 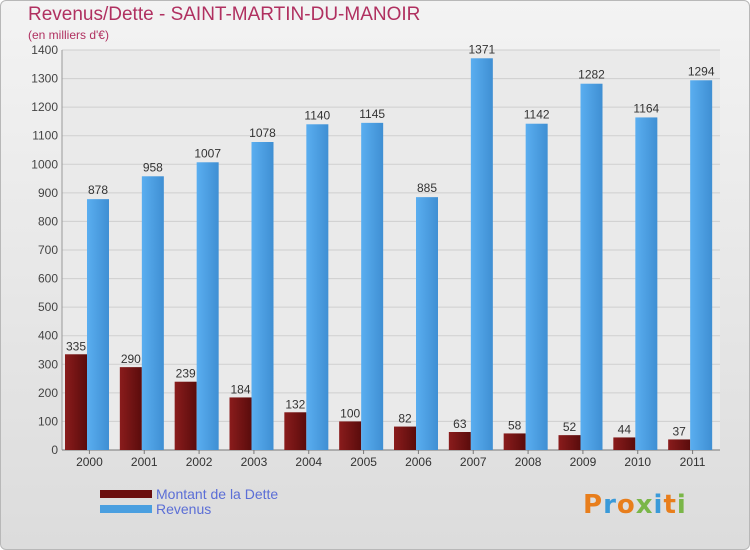 What do you see at coordinates (48, 421) in the screenshot?
I see `y-tick-label: 100` at bounding box center [48, 421].